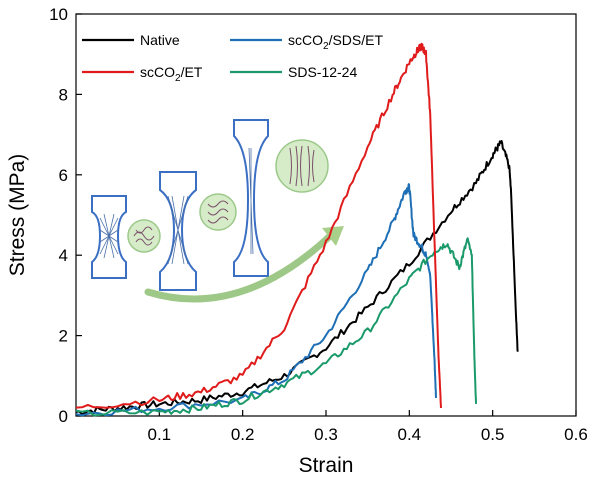  Describe the element at coordinates (198, 231) in the screenshot. I see `specimen-medium-icon` at that location.